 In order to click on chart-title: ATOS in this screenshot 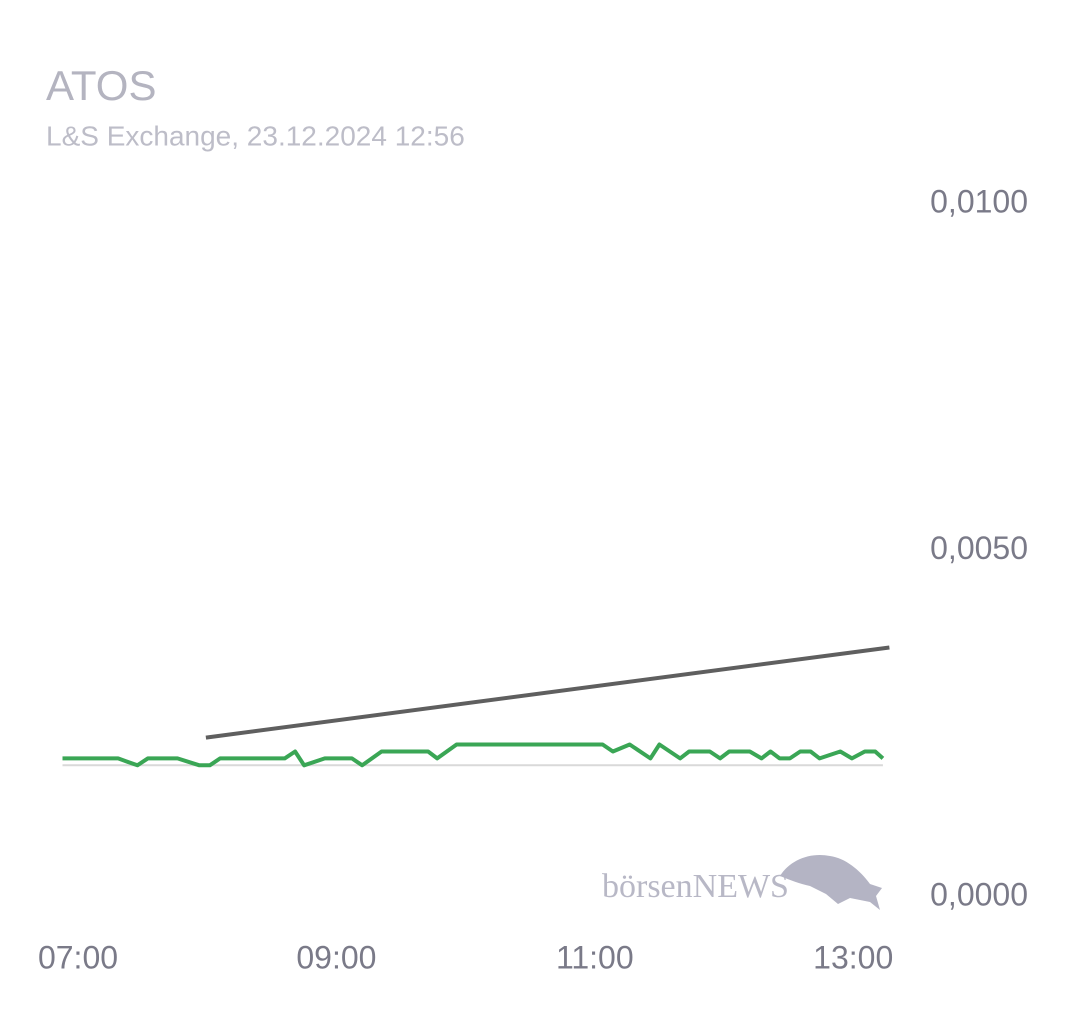, I will do `click(101, 85)`.